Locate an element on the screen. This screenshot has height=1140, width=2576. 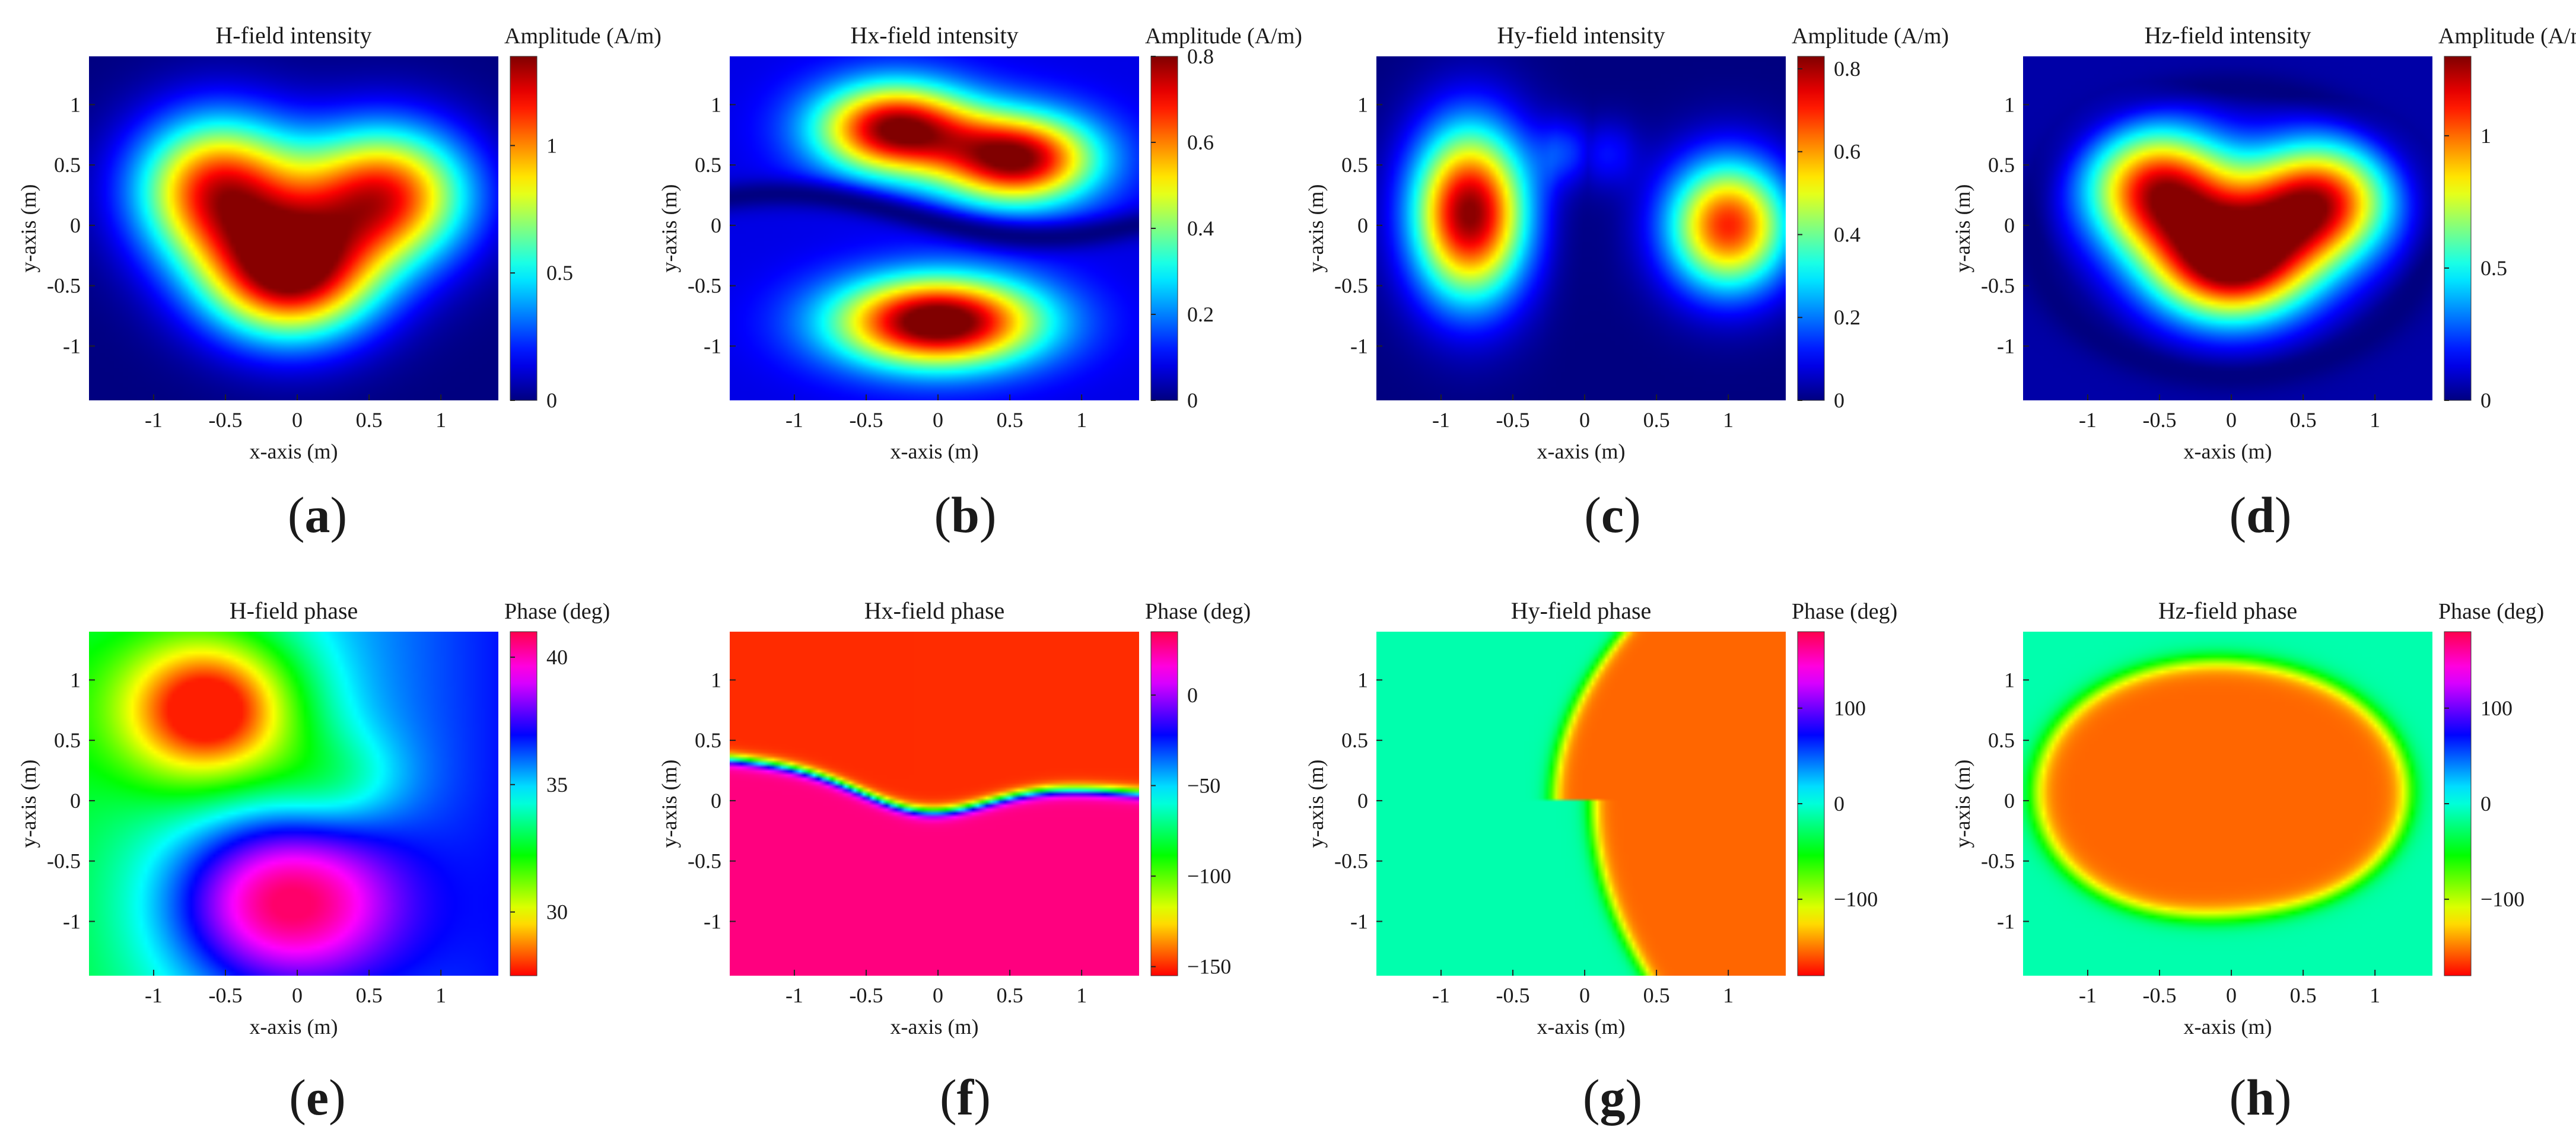
colorbar-d: Amplitude (A/m) 0 0.5 1 is located at coordinates (2507, 218).